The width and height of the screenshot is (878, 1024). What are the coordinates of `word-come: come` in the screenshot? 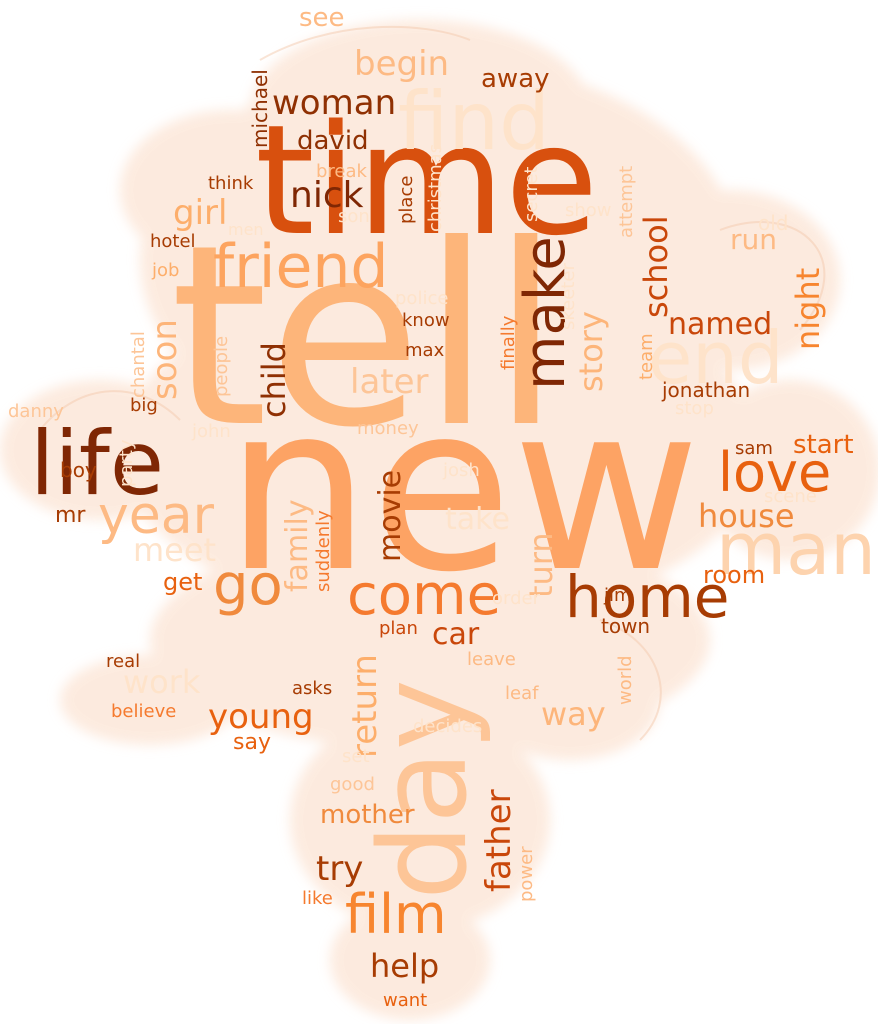 It's located at (424, 595).